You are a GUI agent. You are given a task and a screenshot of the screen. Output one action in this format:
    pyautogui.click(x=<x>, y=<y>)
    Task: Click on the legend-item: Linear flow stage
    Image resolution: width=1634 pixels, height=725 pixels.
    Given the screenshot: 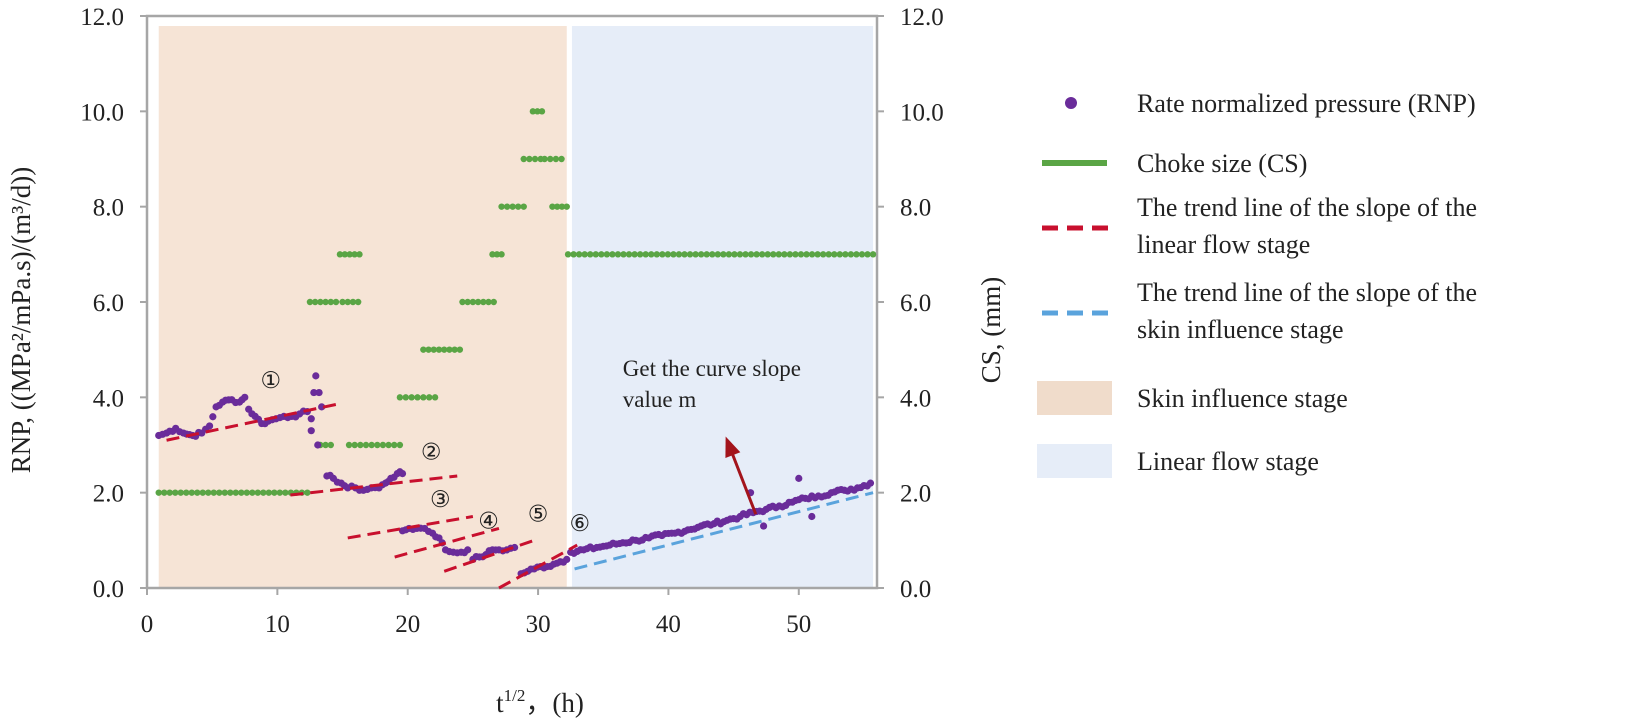 What is the action you would take?
    pyautogui.click(x=1178, y=461)
    